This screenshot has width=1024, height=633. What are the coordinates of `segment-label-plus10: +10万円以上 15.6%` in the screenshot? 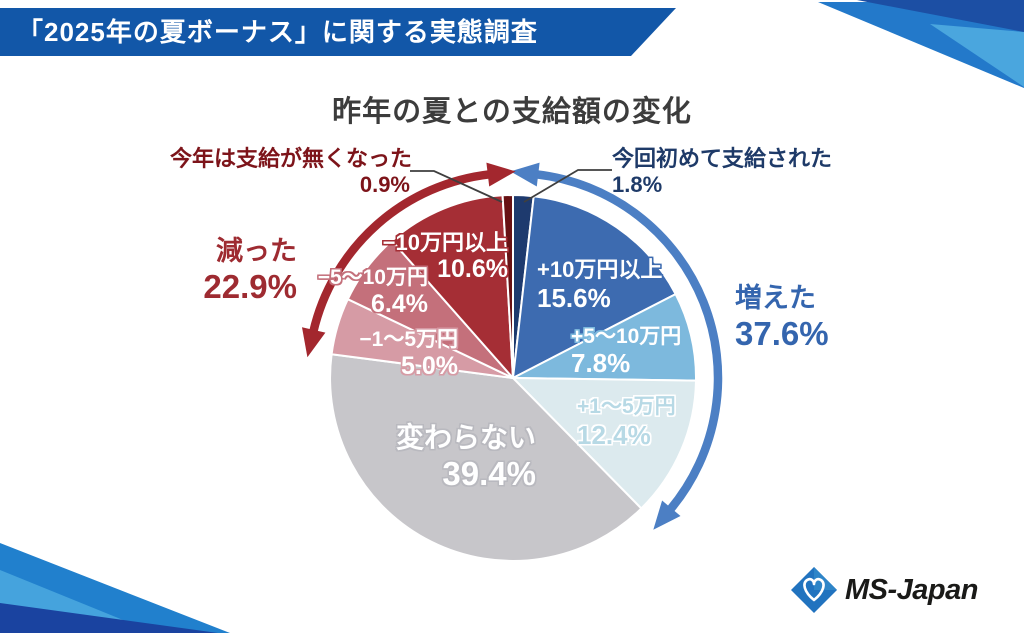 It's located at (599, 284).